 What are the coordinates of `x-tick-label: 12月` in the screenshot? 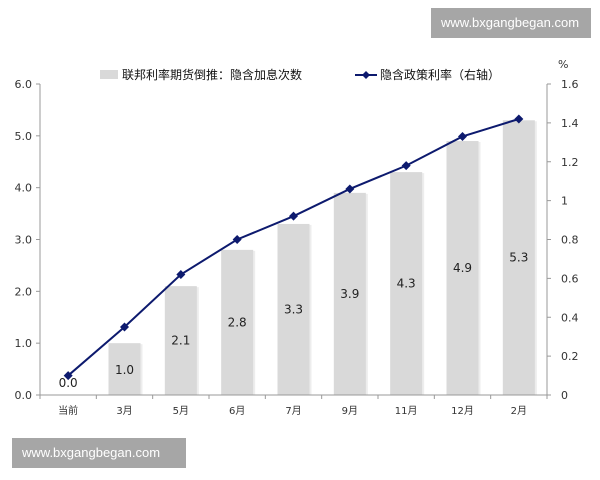 It's located at (462, 411).